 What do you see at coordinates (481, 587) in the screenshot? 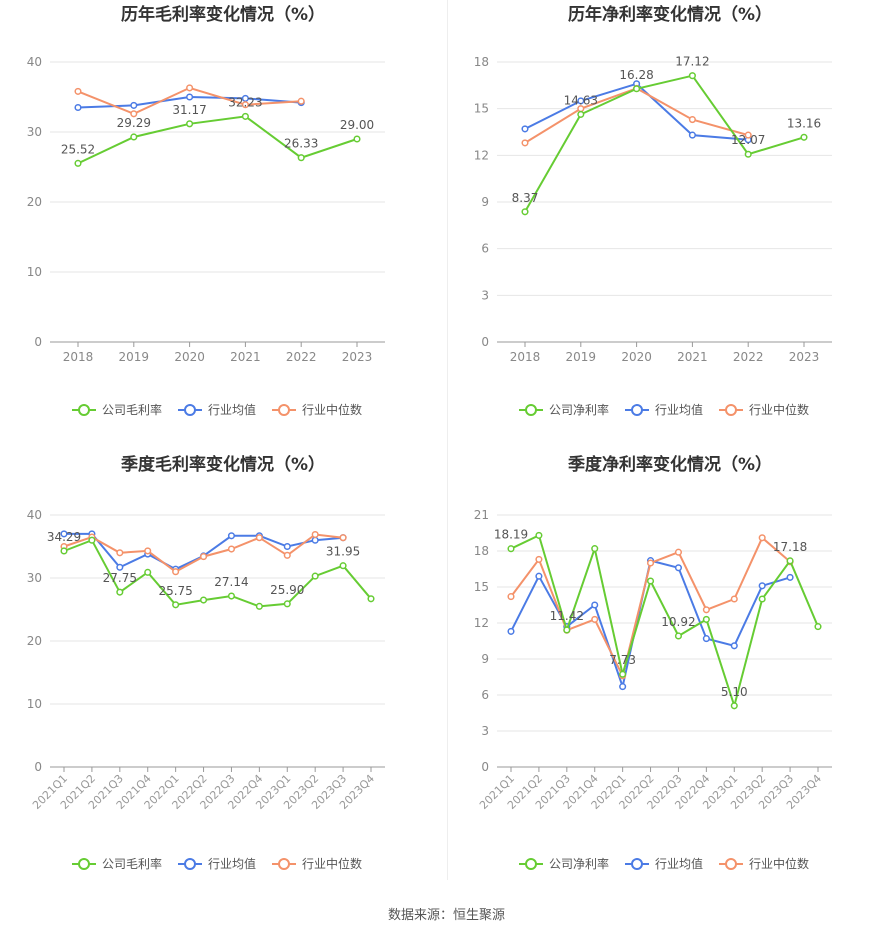
I see `y-tick-label: 15` at bounding box center [481, 587].